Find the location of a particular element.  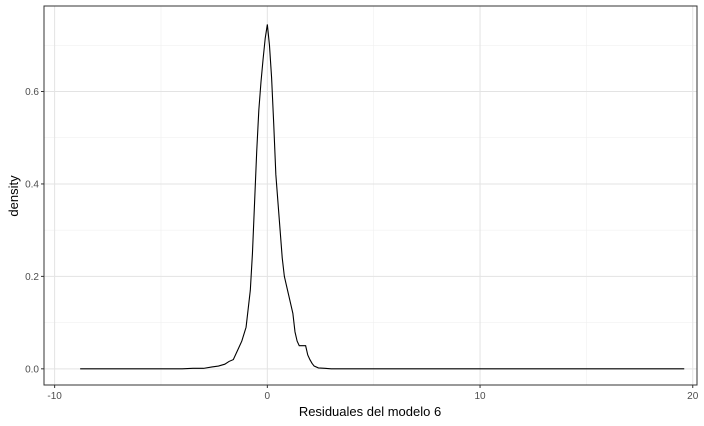

y-tick-label: 0.4 is located at coordinates (32, 184).